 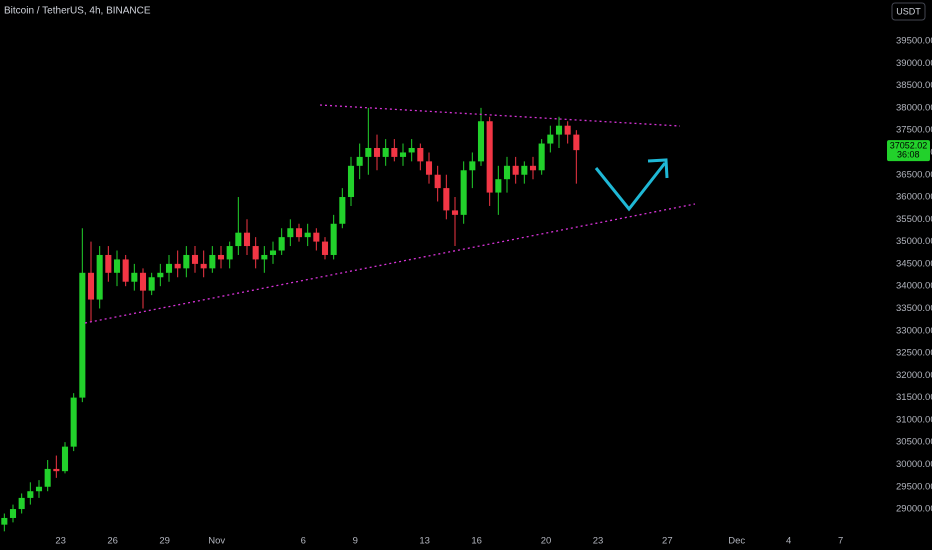 I want to click on y-tick-label: 34500.00, so click(x=914, y=263).